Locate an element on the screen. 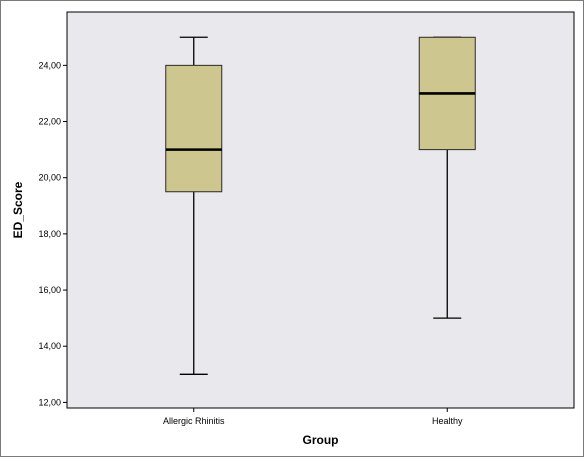 The width and height of the screenshot is (585, 458). box-allergic-rhinitis is located at coordinates (194, 205).